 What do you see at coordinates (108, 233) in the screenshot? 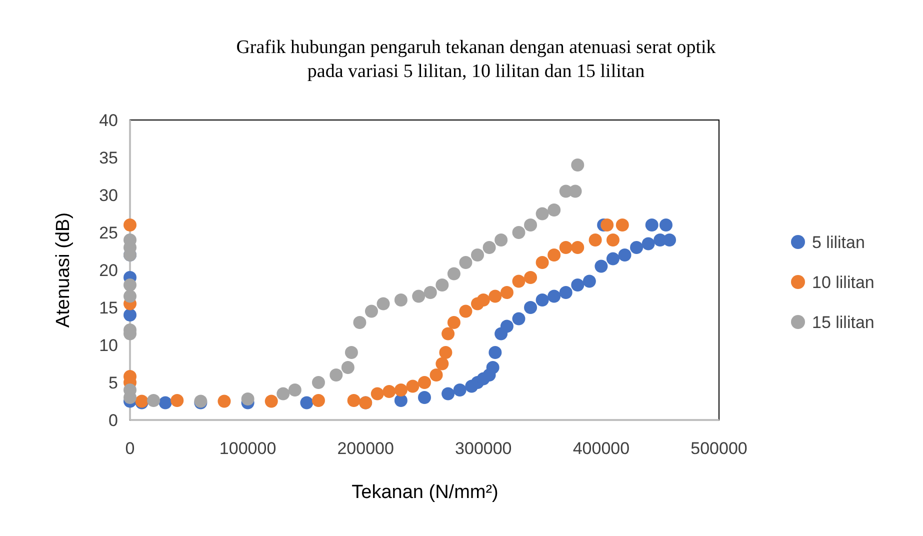
I see `y-tick-label: 25` at bounding box center [108, 233].